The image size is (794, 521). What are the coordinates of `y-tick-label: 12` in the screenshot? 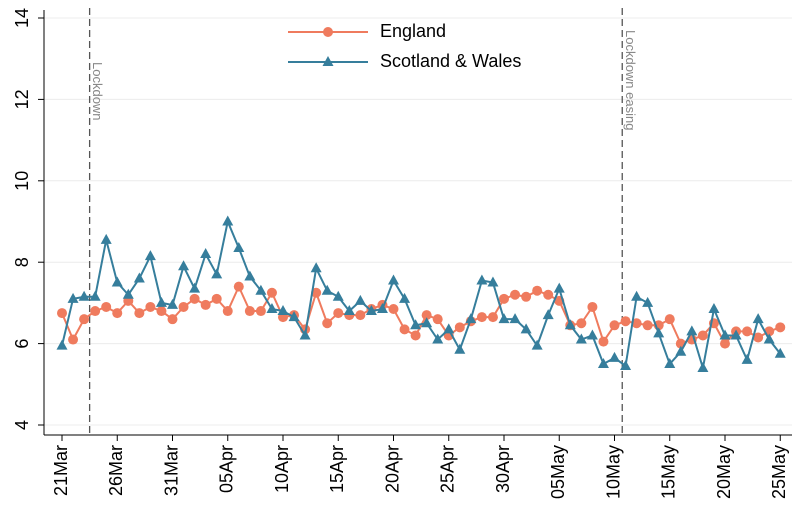 It's located at (22, 99).